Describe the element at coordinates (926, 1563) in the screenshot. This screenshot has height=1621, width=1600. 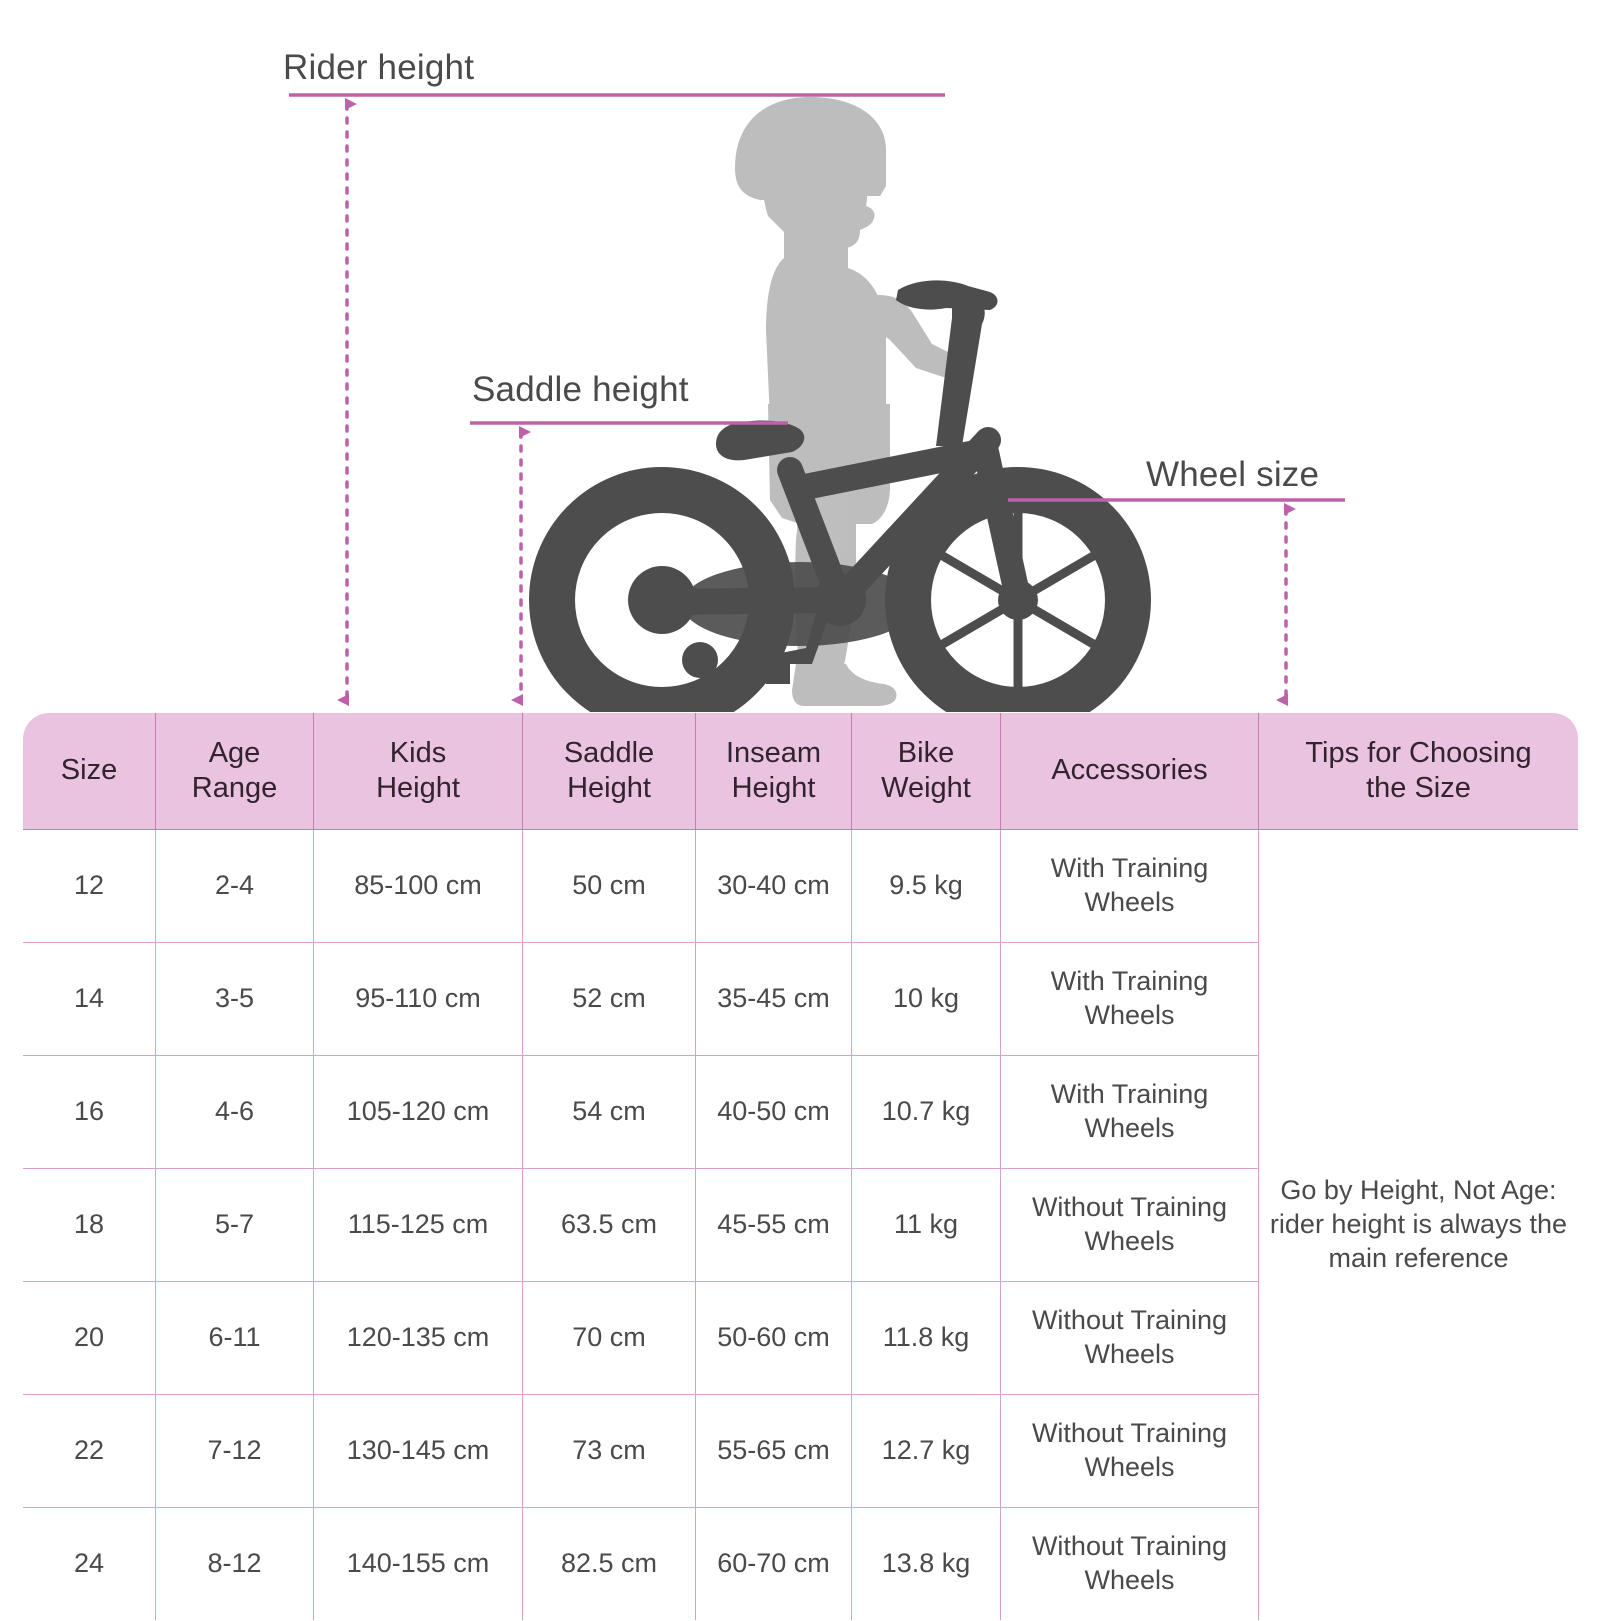
I see `cell-bike-weight: 13.8 kg` at that location.